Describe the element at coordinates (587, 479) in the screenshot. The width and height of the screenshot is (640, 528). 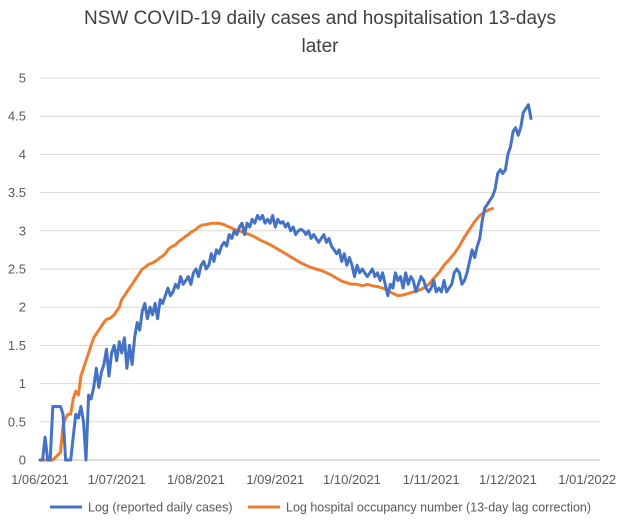
I see `x-tick-label: 1/01/2022` at that location.